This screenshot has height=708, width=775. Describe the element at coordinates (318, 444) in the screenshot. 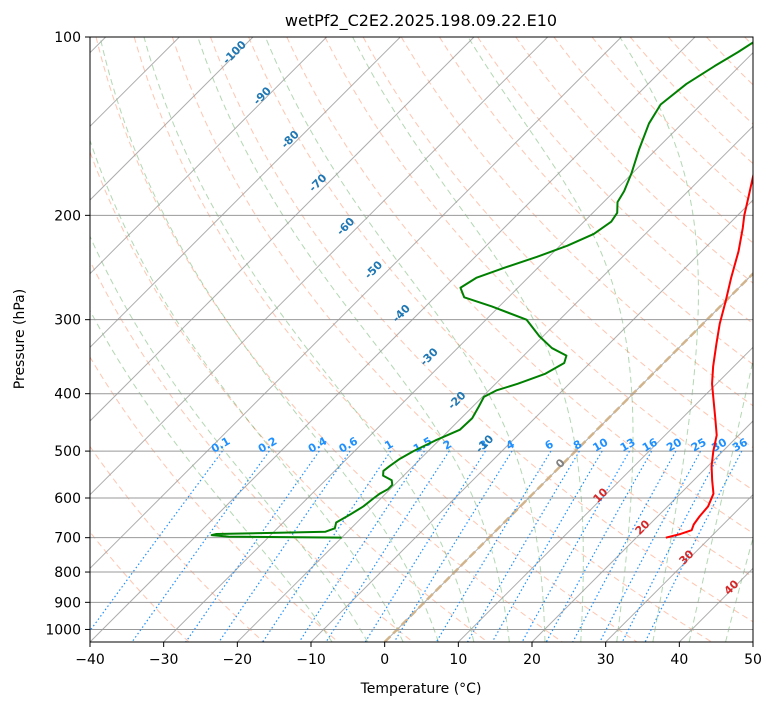

I see `mixing-ratio-label: 0.4` at that location.